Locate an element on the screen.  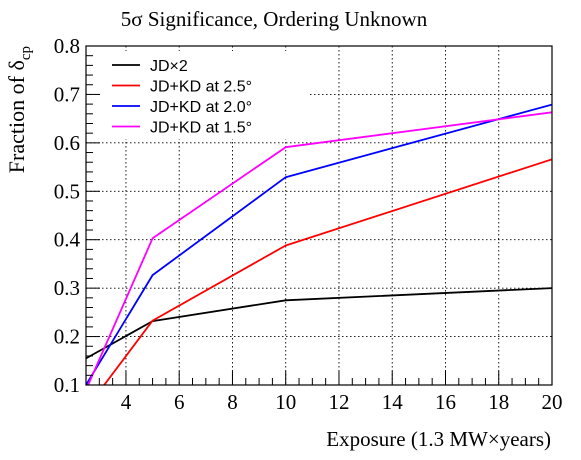
y-axis-label: Fraction of δcp is located at coordinates (19, 109).